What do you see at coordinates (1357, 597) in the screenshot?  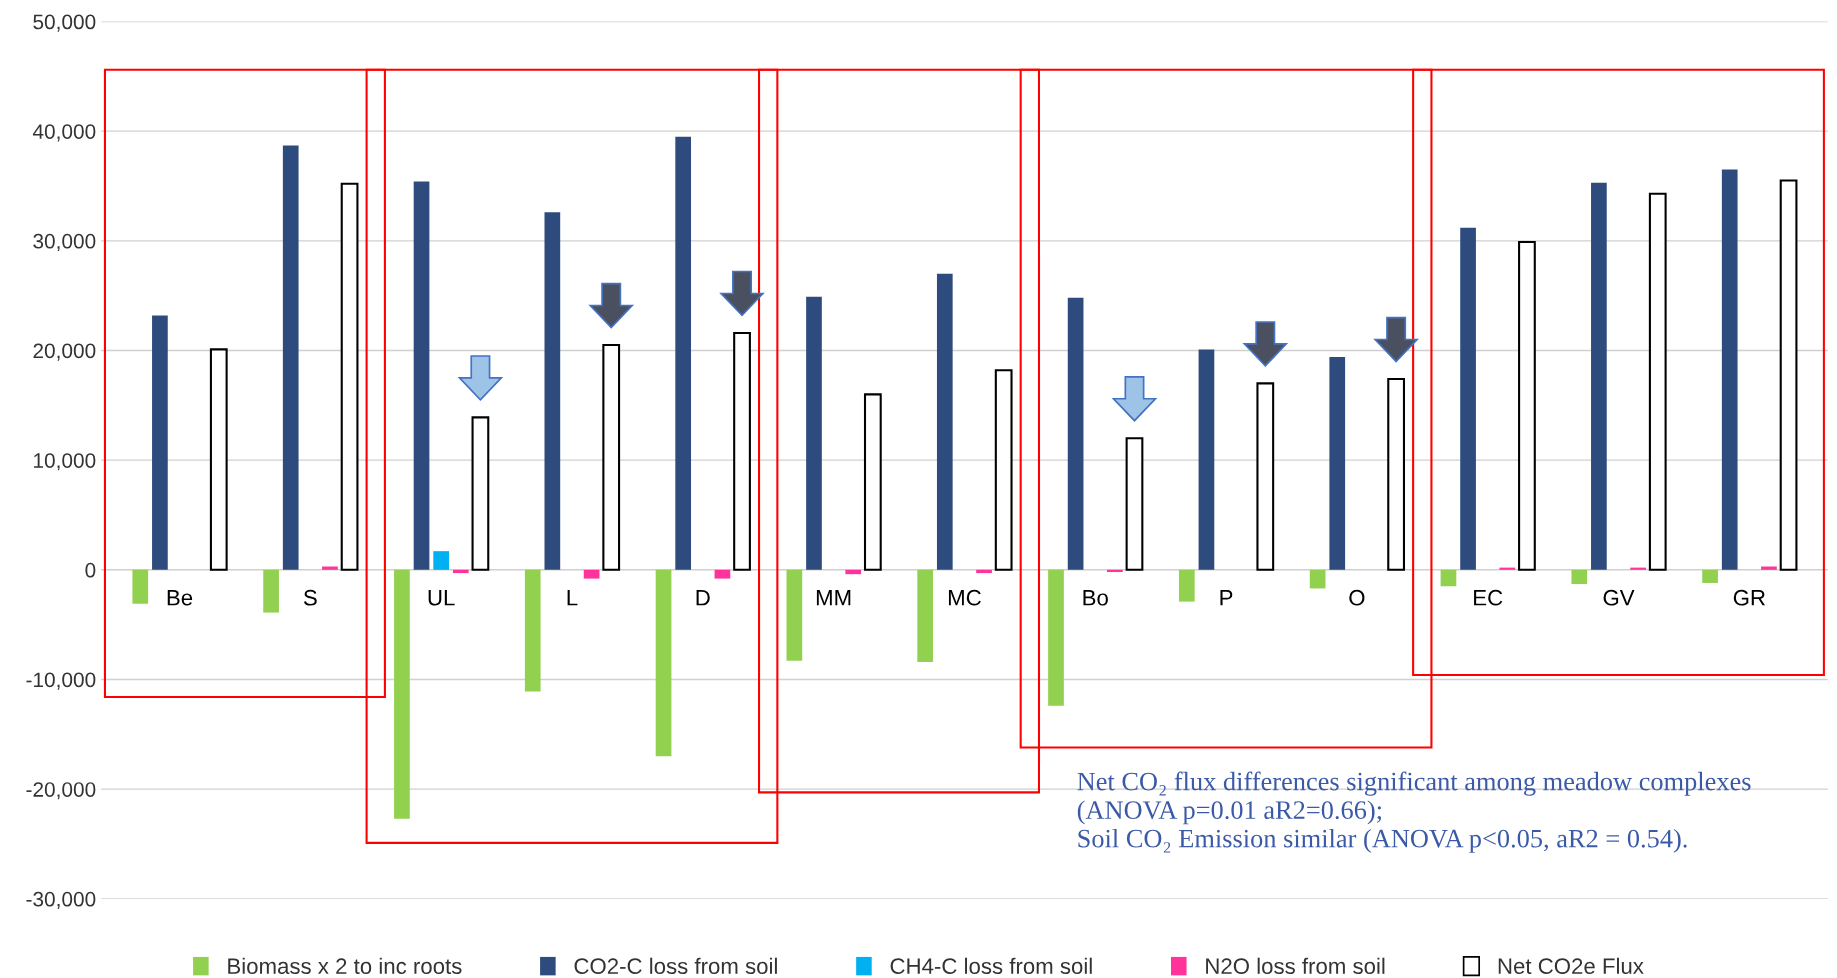 I see `x-tick-label: O` at bounding box center [1357, 597].